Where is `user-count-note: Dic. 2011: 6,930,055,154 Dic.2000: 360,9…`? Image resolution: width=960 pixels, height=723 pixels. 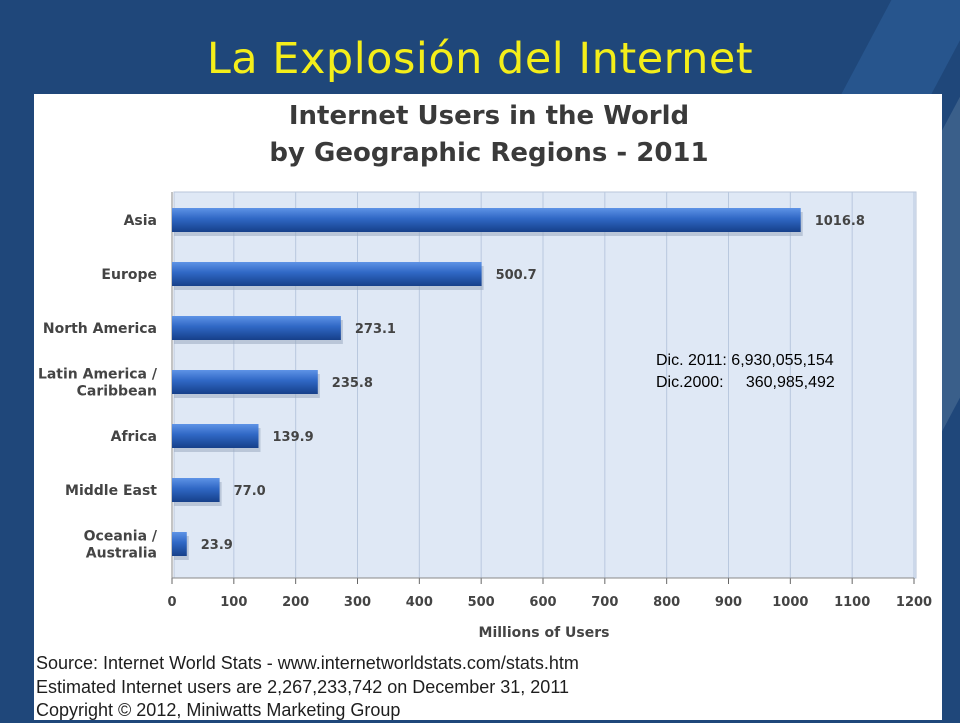
user-count-note: Dic. 2011: 6,930,055,154 Dic.2000: 360,9… is located at coordinates (745, 372).